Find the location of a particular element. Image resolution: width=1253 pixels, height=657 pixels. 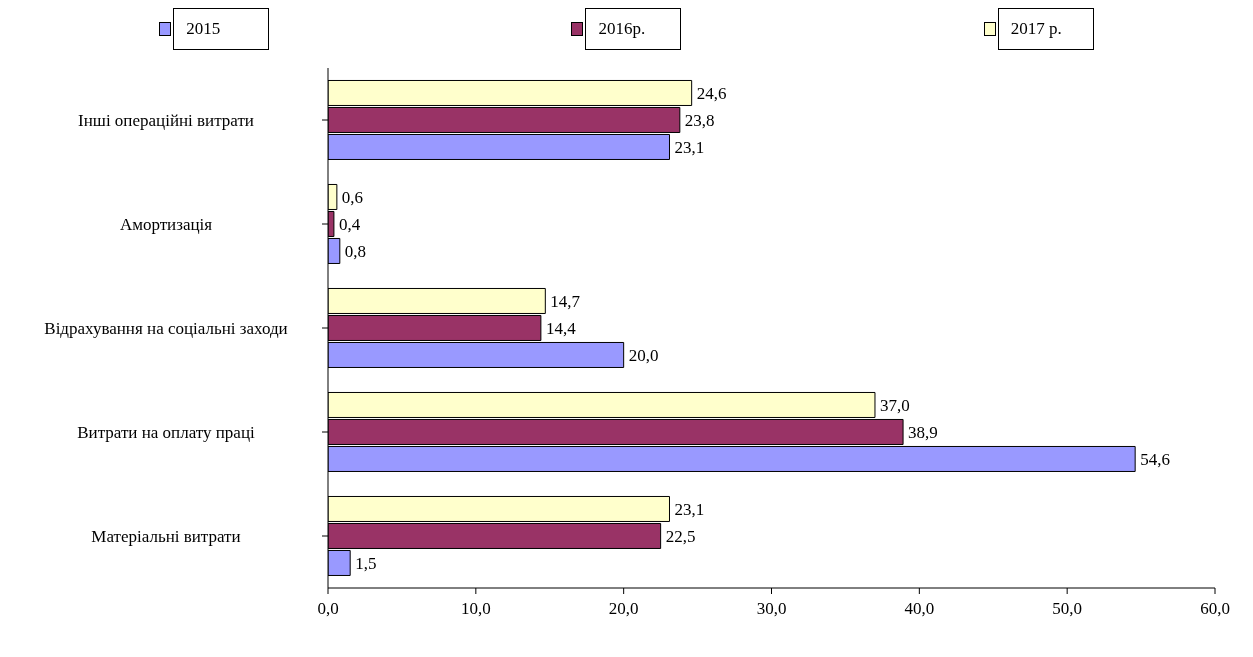

data-label: 23,8 is located at coordinates (699, 121).